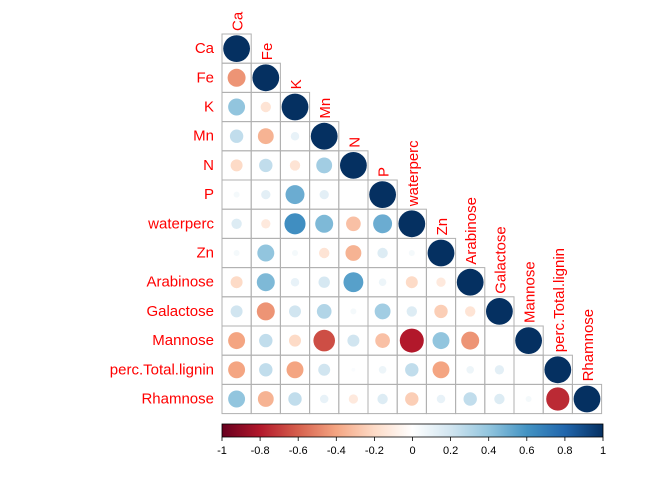 The height and width of the screenshot is (480, 672). What do you see at coordinates (237, 341) in the screenshot?
I see `corr-circle-Mannose-Ca` at bounding box center [237, 341].